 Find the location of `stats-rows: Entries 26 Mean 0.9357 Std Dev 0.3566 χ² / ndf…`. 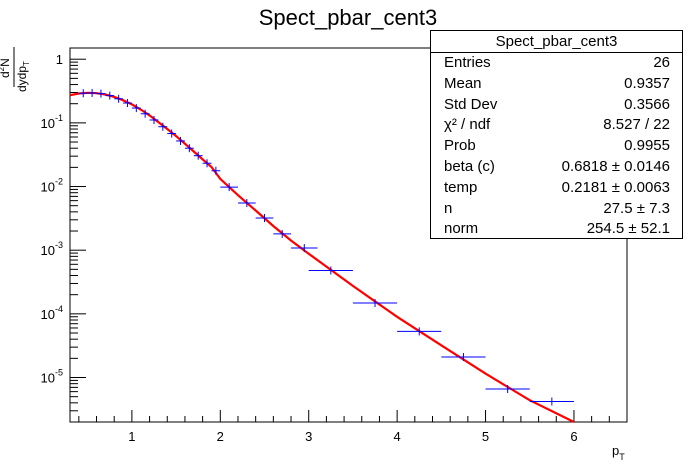

stats-rows: Entries 26 Mean 0.9357 Std Dev 0.3566 χ² / ndf… is located at coordinates (556, 146).